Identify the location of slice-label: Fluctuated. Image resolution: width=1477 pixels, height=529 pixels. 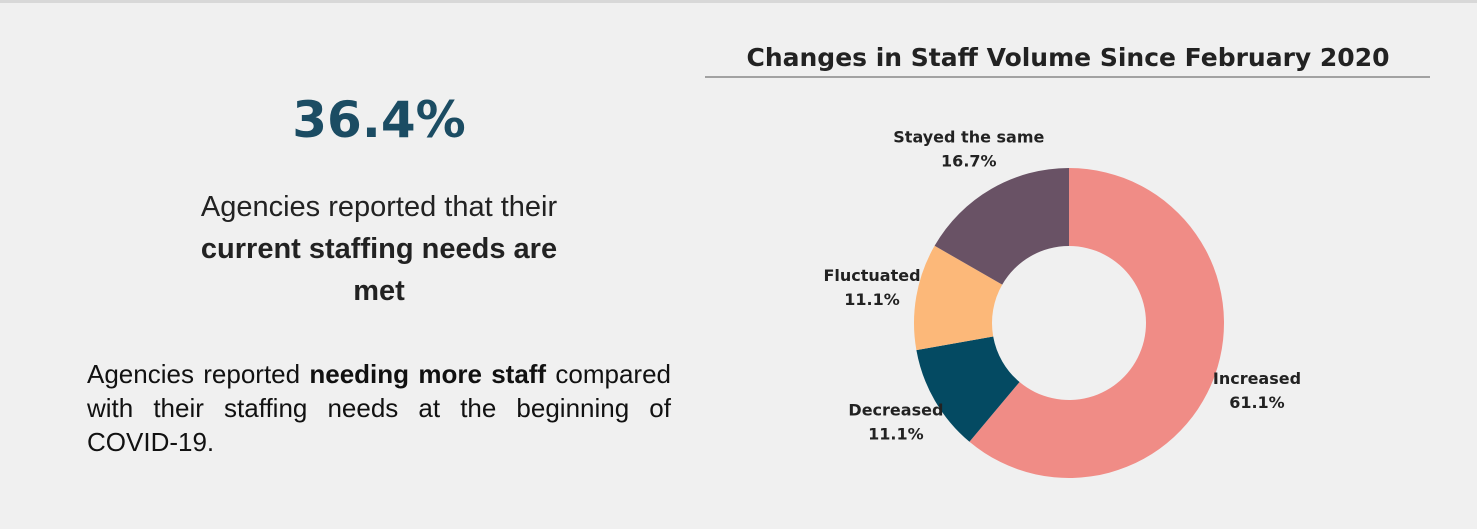
(871, 275).